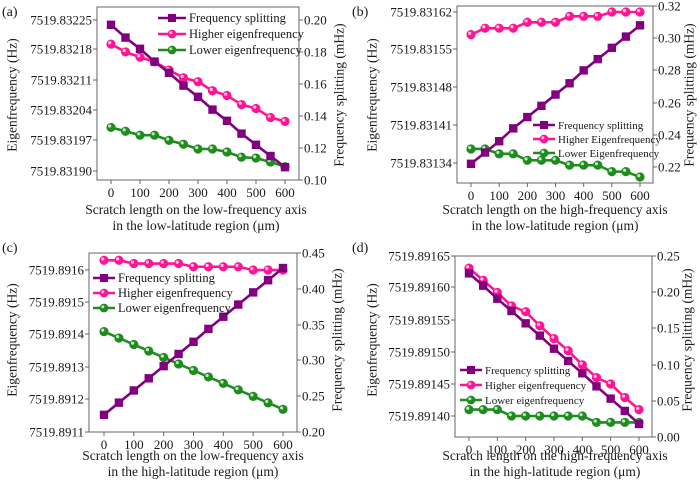  I want to click on y-right-tick-label: 0.14, so click(315, 116).